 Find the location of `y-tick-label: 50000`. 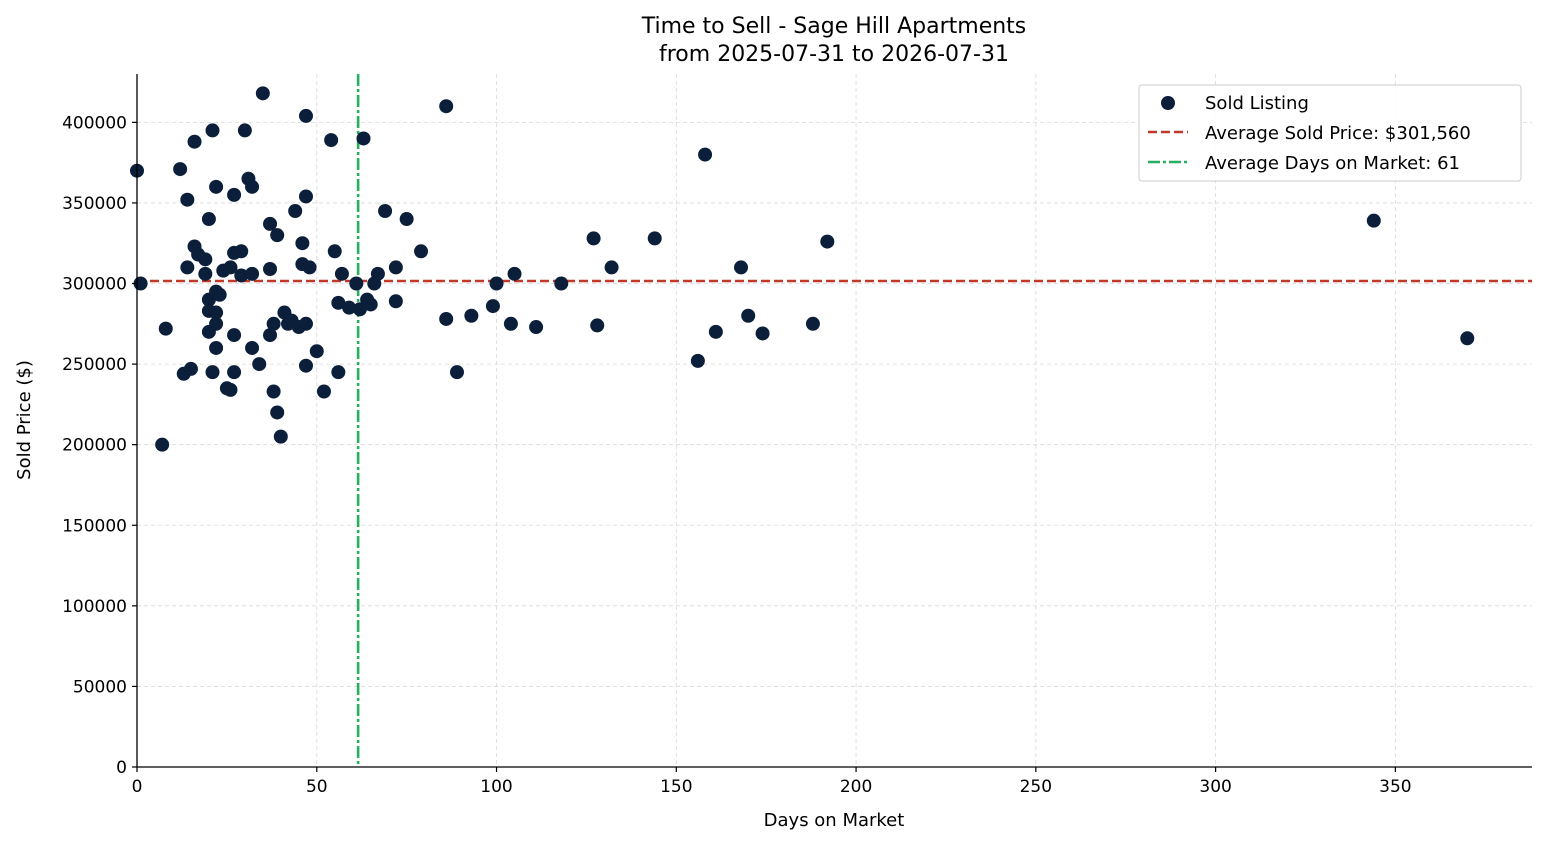

y-tick-label: 50000 is located at coordinates (100, 687).